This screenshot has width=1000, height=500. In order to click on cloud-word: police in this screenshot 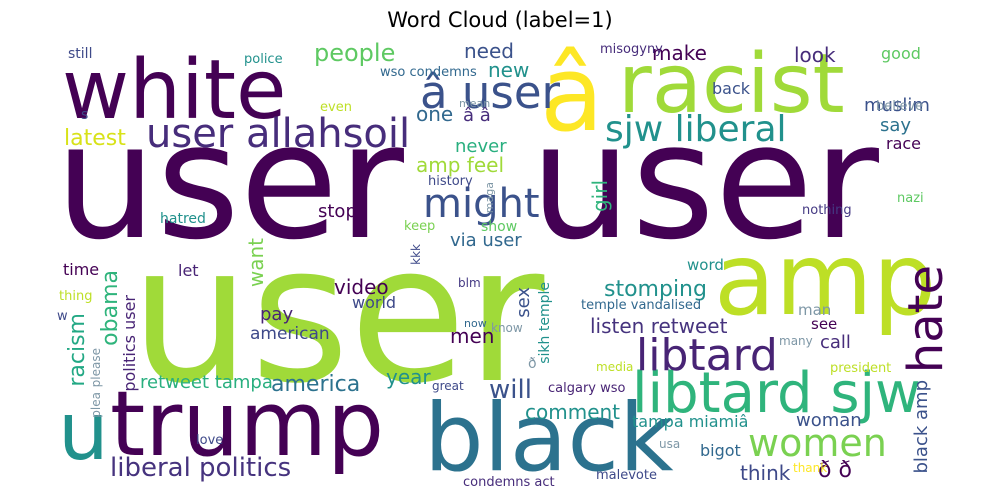, I will do `click(263, 59)`.